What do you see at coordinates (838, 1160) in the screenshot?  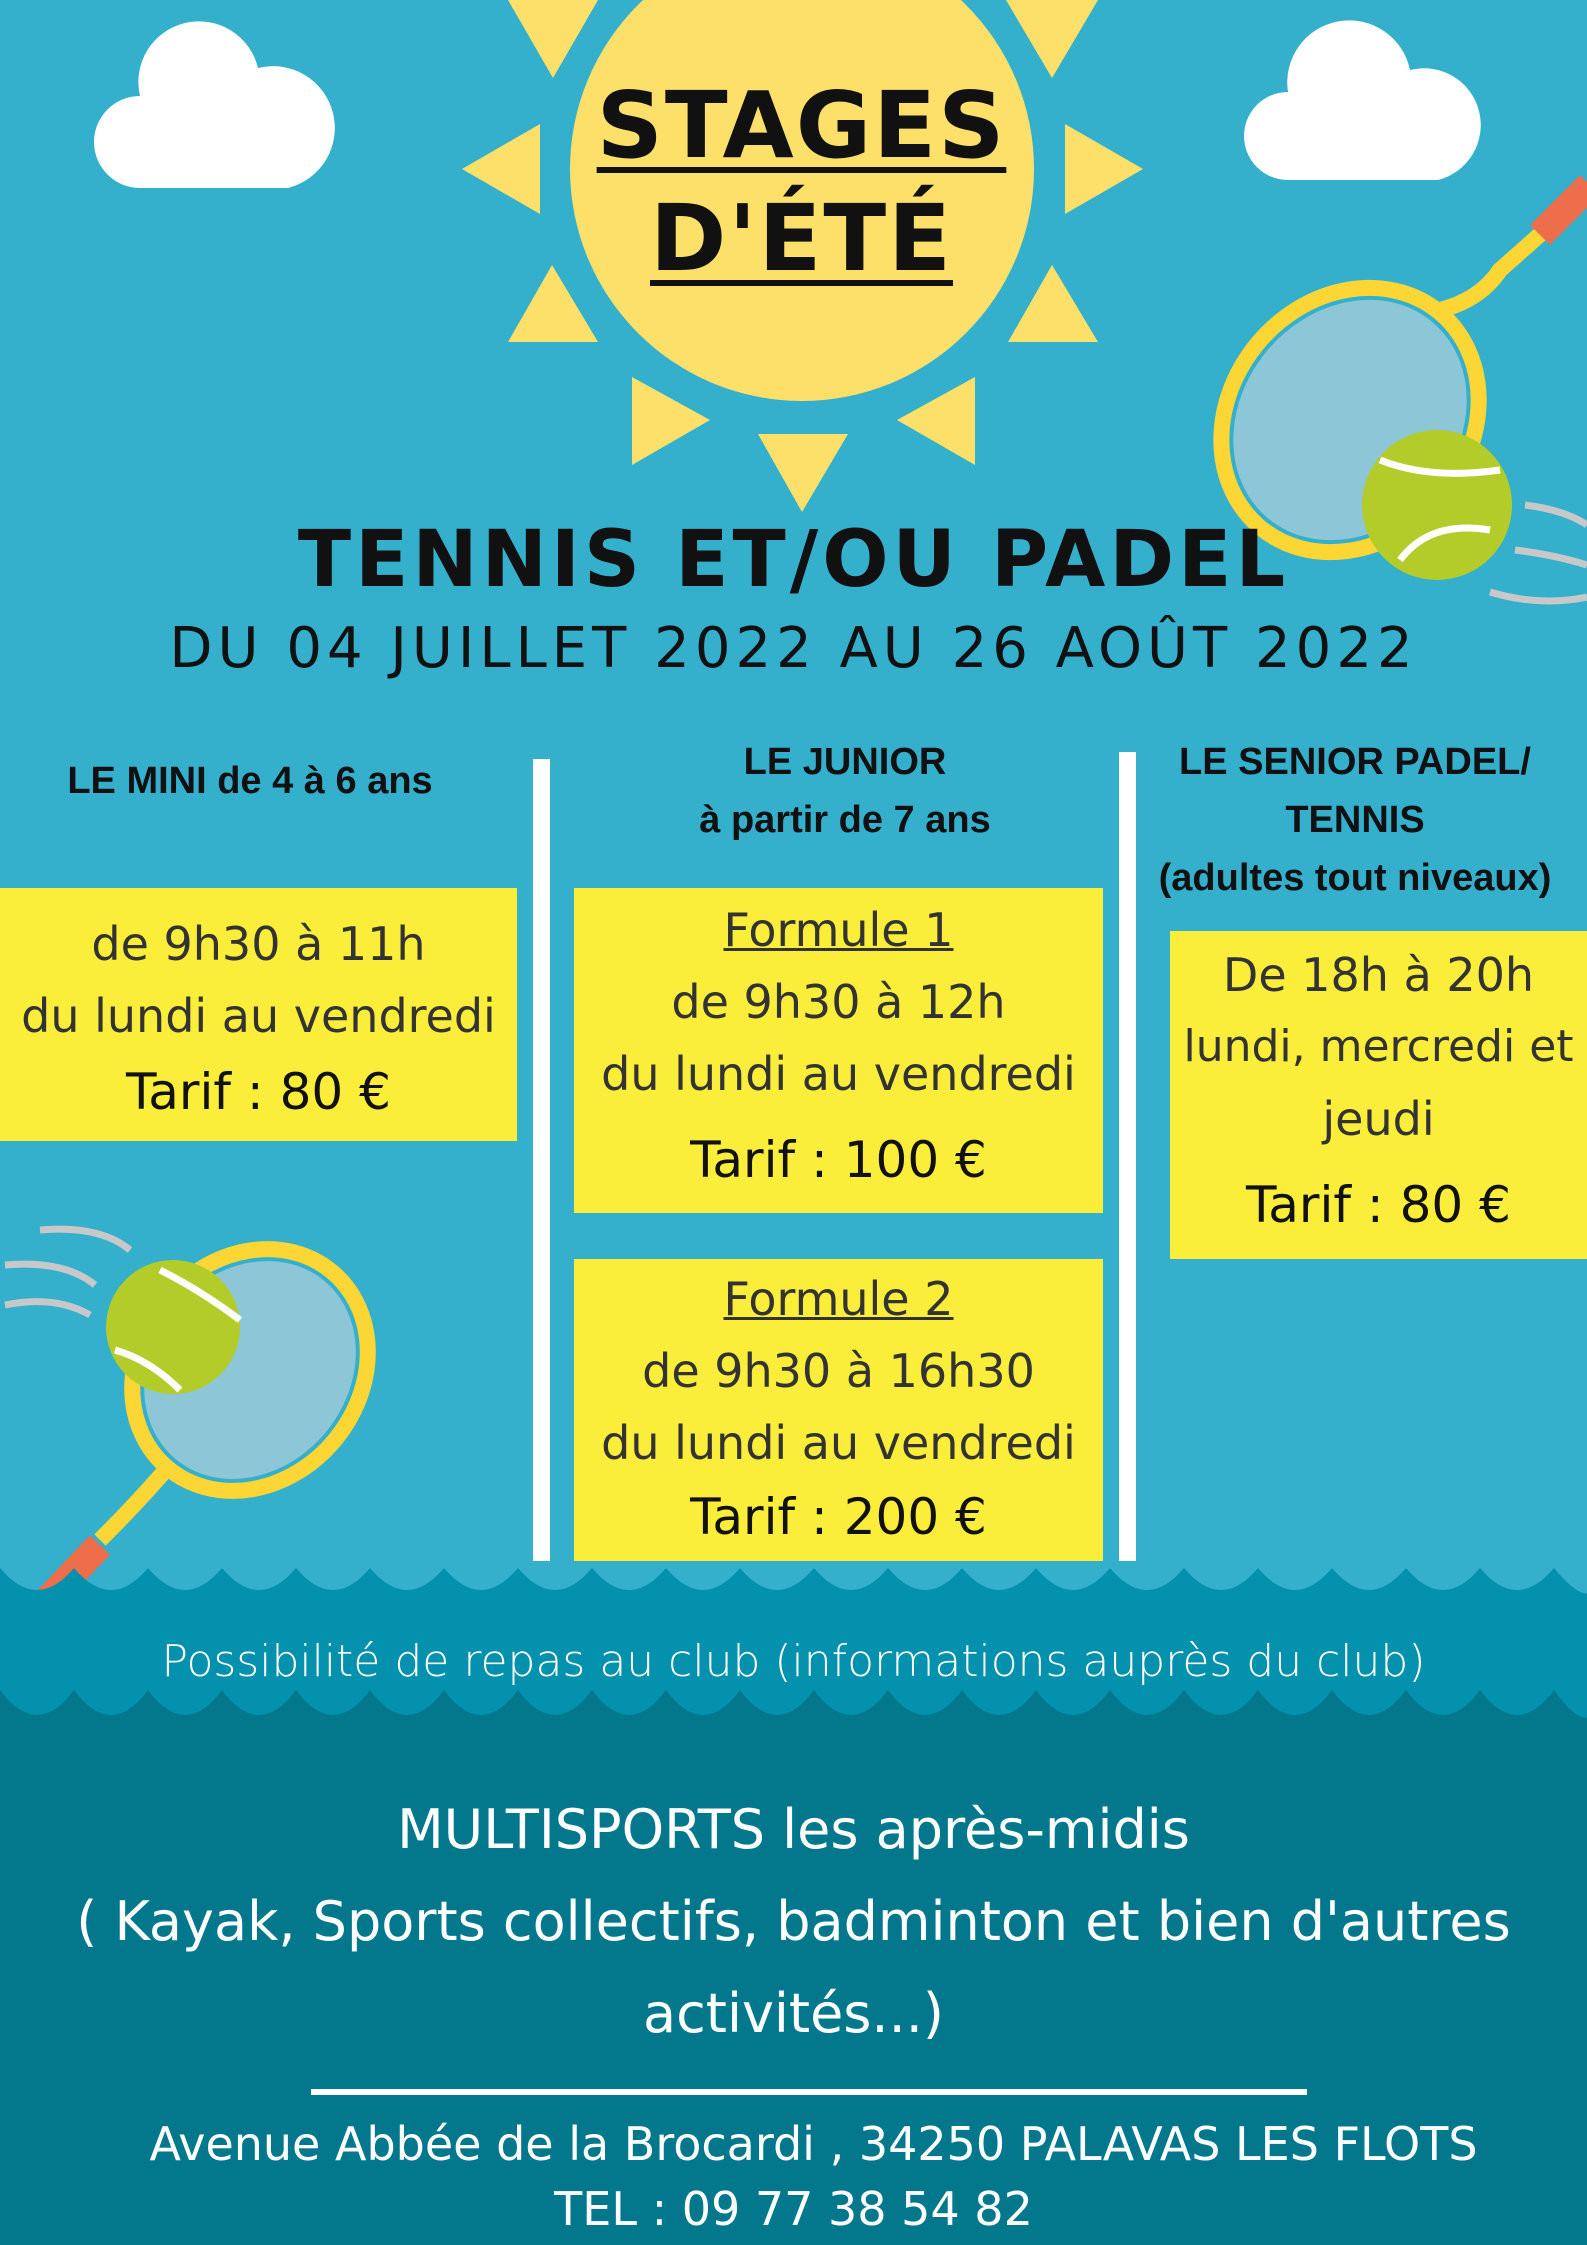 I see `price: Tarif : 100 €` at bounding box center [838, 1160].